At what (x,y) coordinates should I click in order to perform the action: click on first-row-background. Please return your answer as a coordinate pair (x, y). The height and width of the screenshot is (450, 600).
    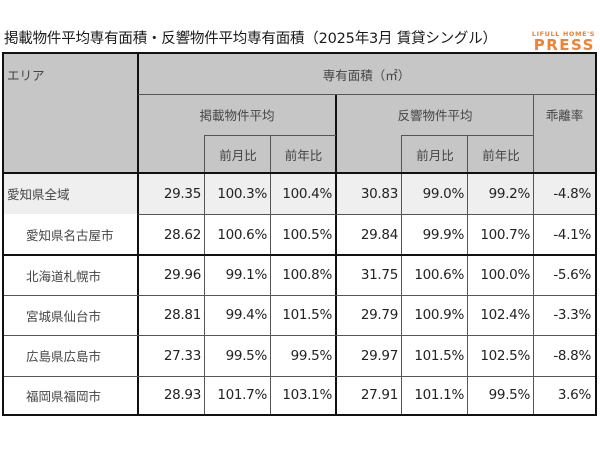
    Looking at the image, I should click on (299, 193).